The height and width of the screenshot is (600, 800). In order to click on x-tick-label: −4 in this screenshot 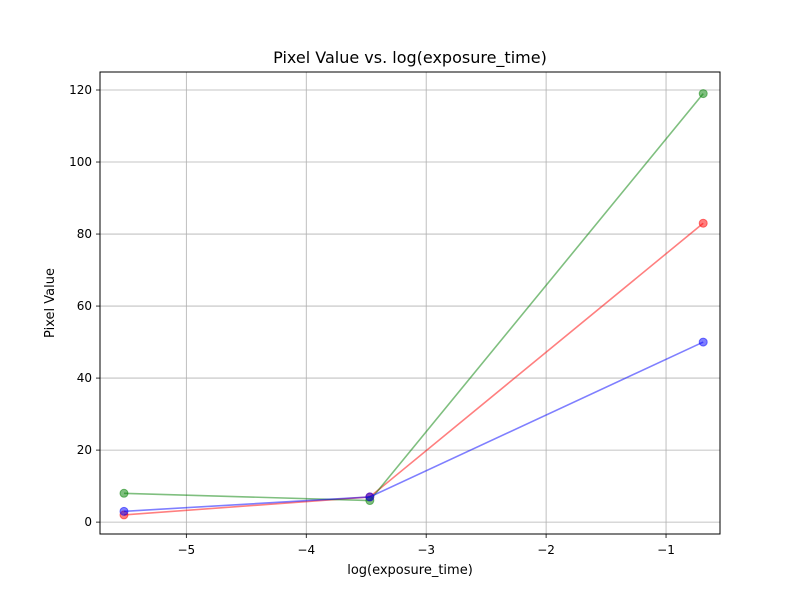, I will do `click(306, 550)`.